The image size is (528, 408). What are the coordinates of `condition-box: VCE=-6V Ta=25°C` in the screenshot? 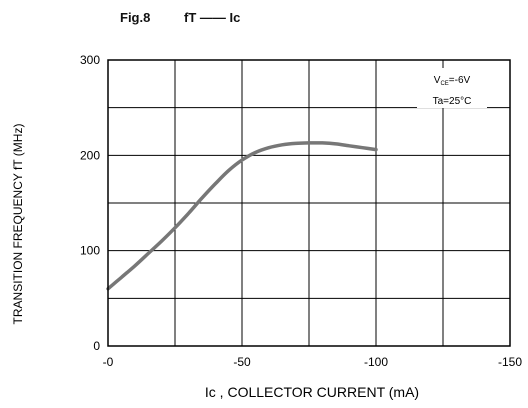 It's located at (452, 88).